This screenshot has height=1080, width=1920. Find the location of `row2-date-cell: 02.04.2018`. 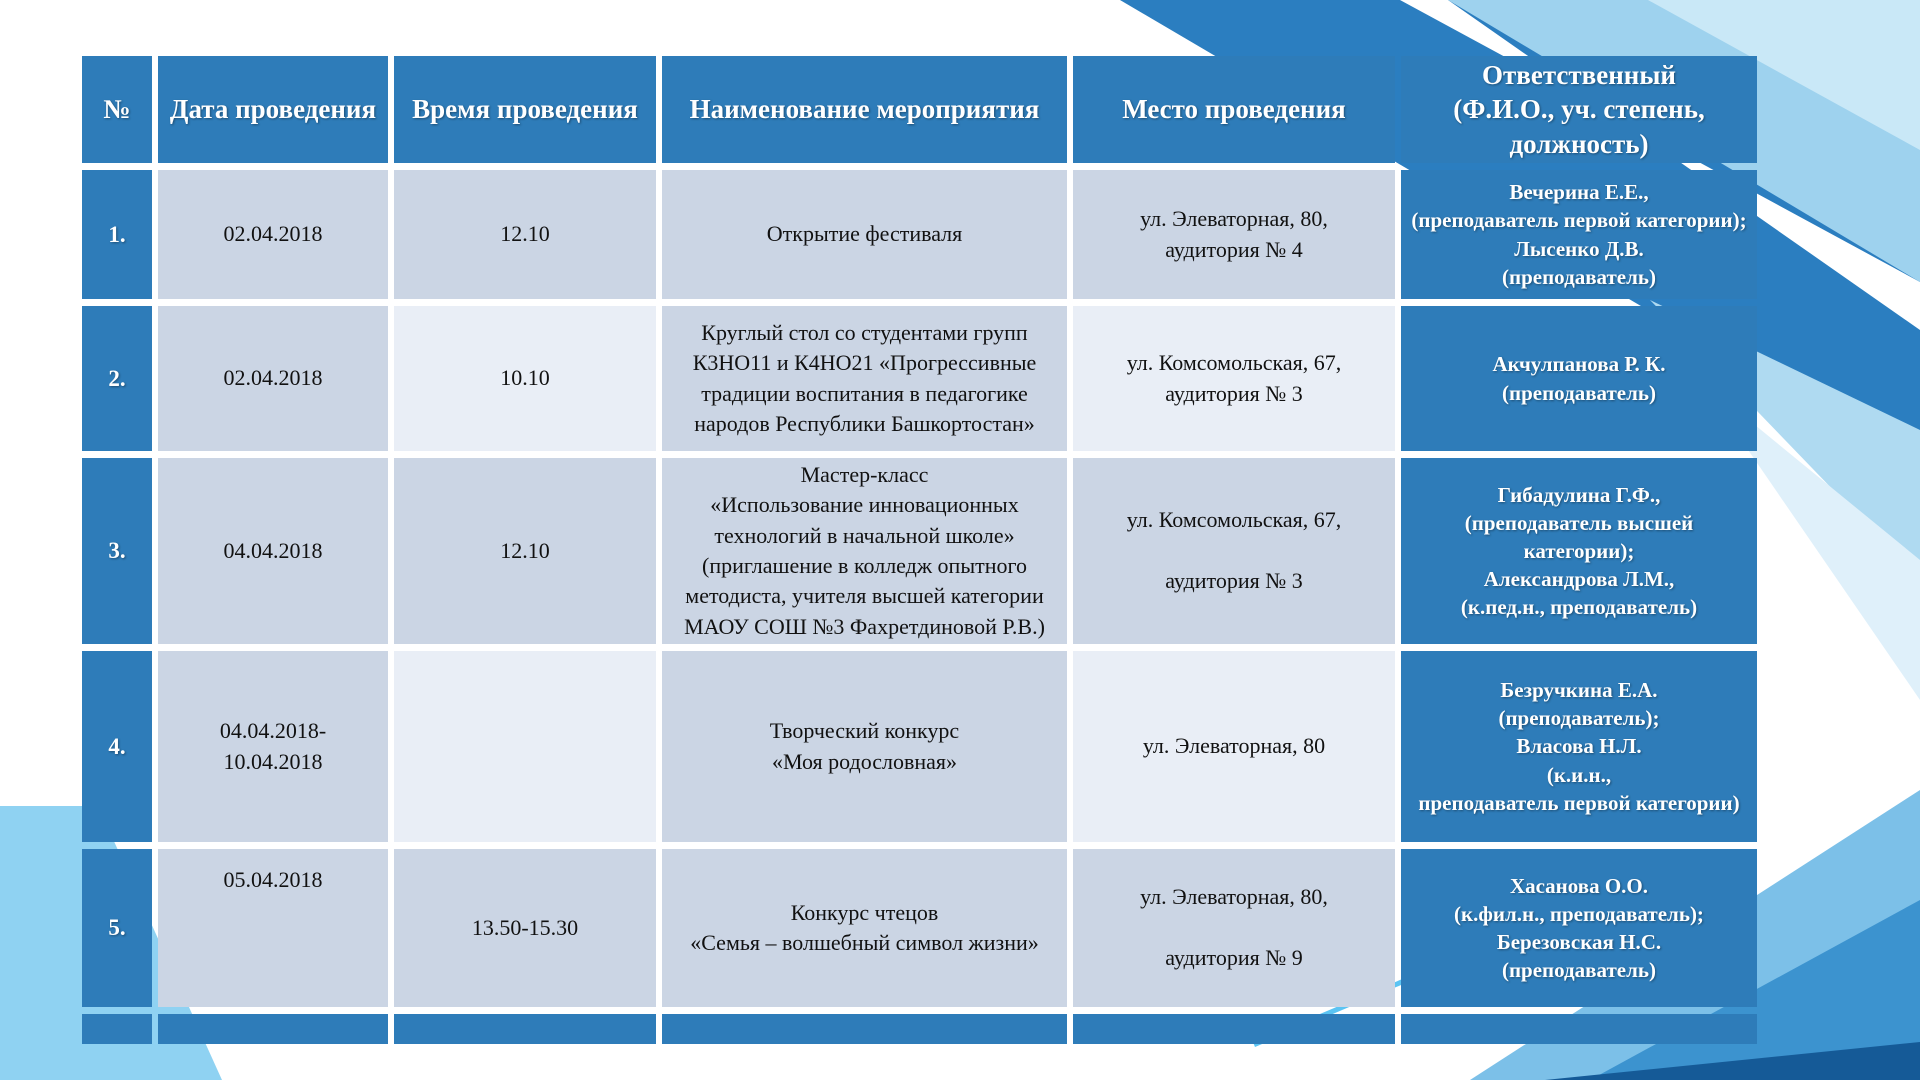

row2-date-cell: 02.04.2018 is located at coordinates (273, 378).